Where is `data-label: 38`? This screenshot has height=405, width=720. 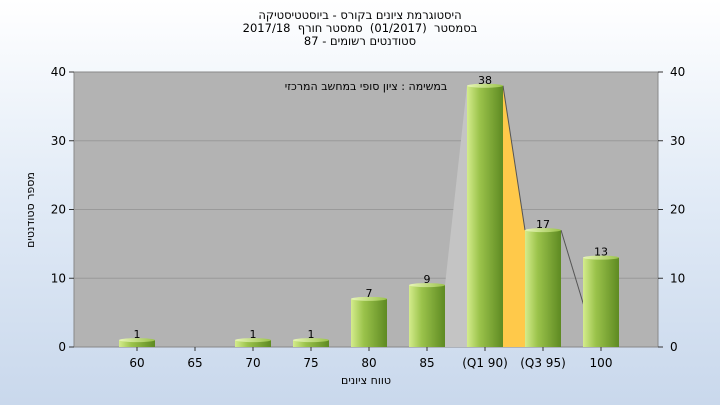
data-label: 38 is located at coordinates (485, 80).